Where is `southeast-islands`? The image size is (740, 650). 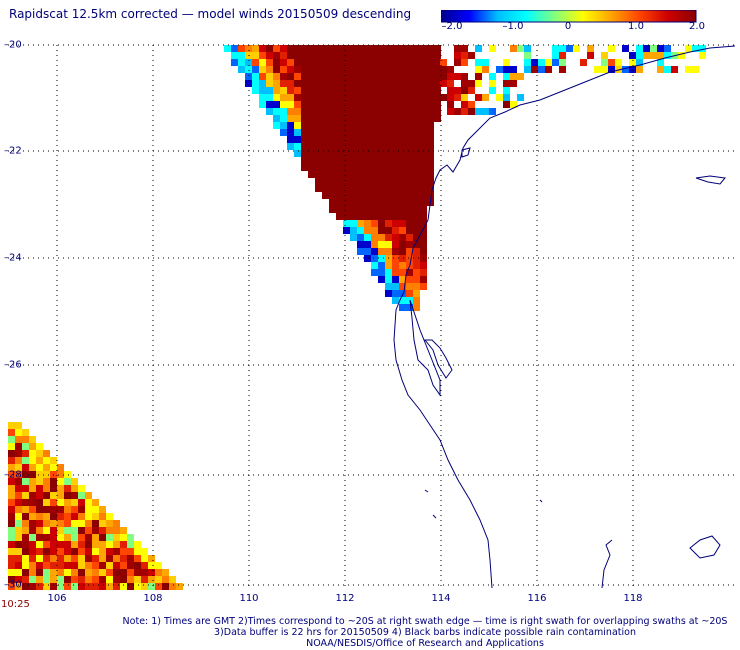
southeast-islands is located at coordinates (705, 547).